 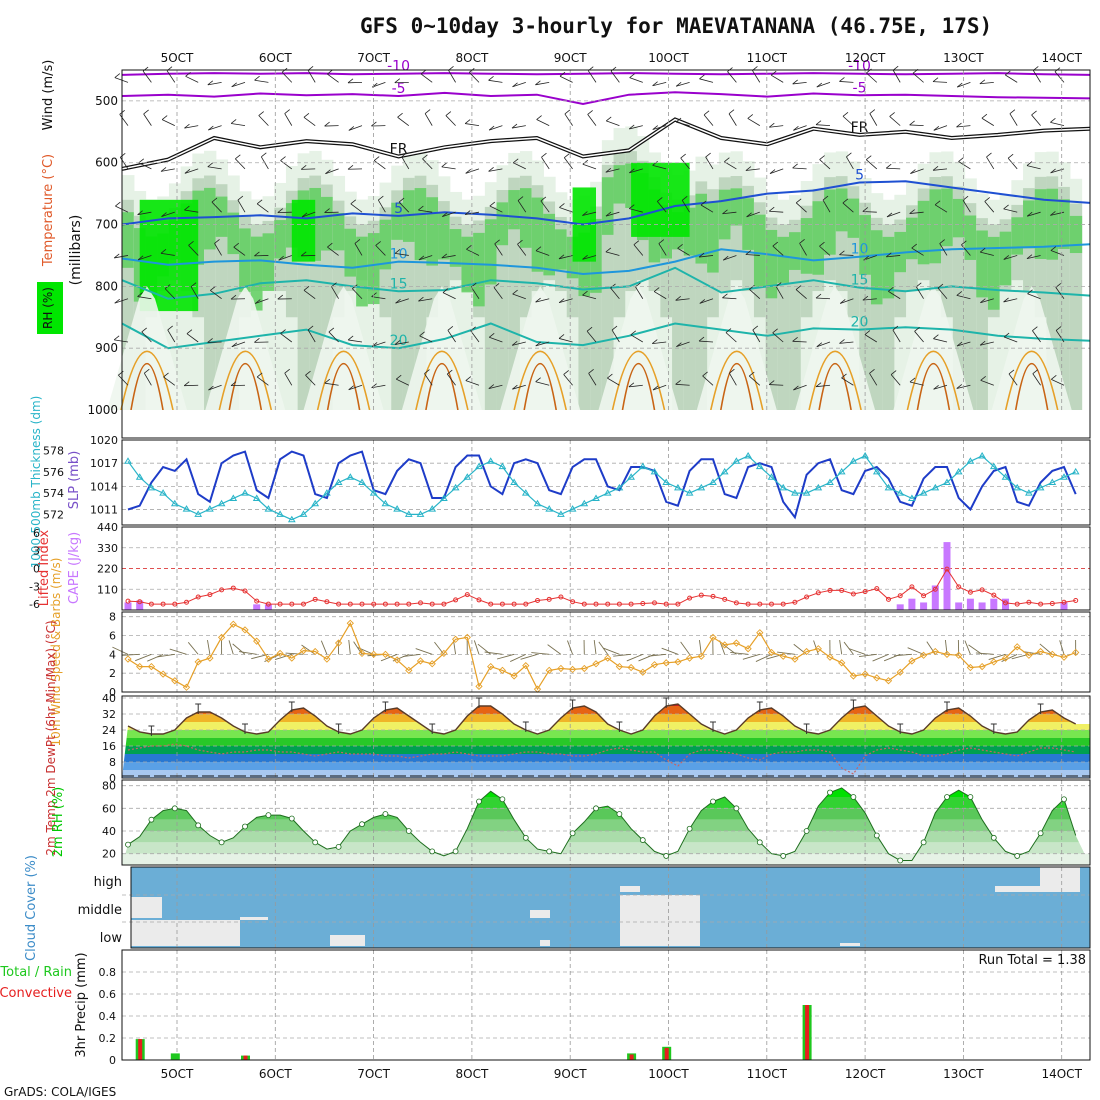 What do you see at coordinates (398, 209) in the screenshot?
I see `isotherm-label: 5` at bounding box center [398, 209].